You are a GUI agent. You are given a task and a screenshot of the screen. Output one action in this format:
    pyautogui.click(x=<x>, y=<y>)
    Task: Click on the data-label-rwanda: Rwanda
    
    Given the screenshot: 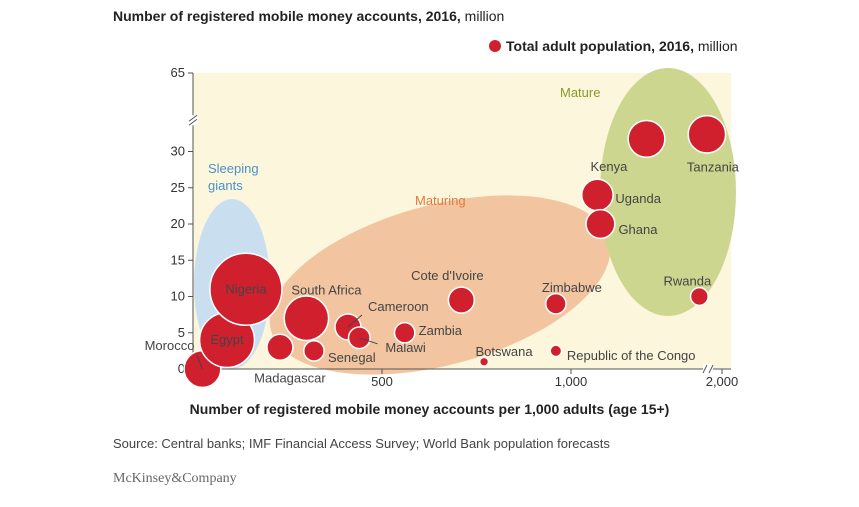 What is the action you would take?
    pyautogui.click(x=687, y=281)
    